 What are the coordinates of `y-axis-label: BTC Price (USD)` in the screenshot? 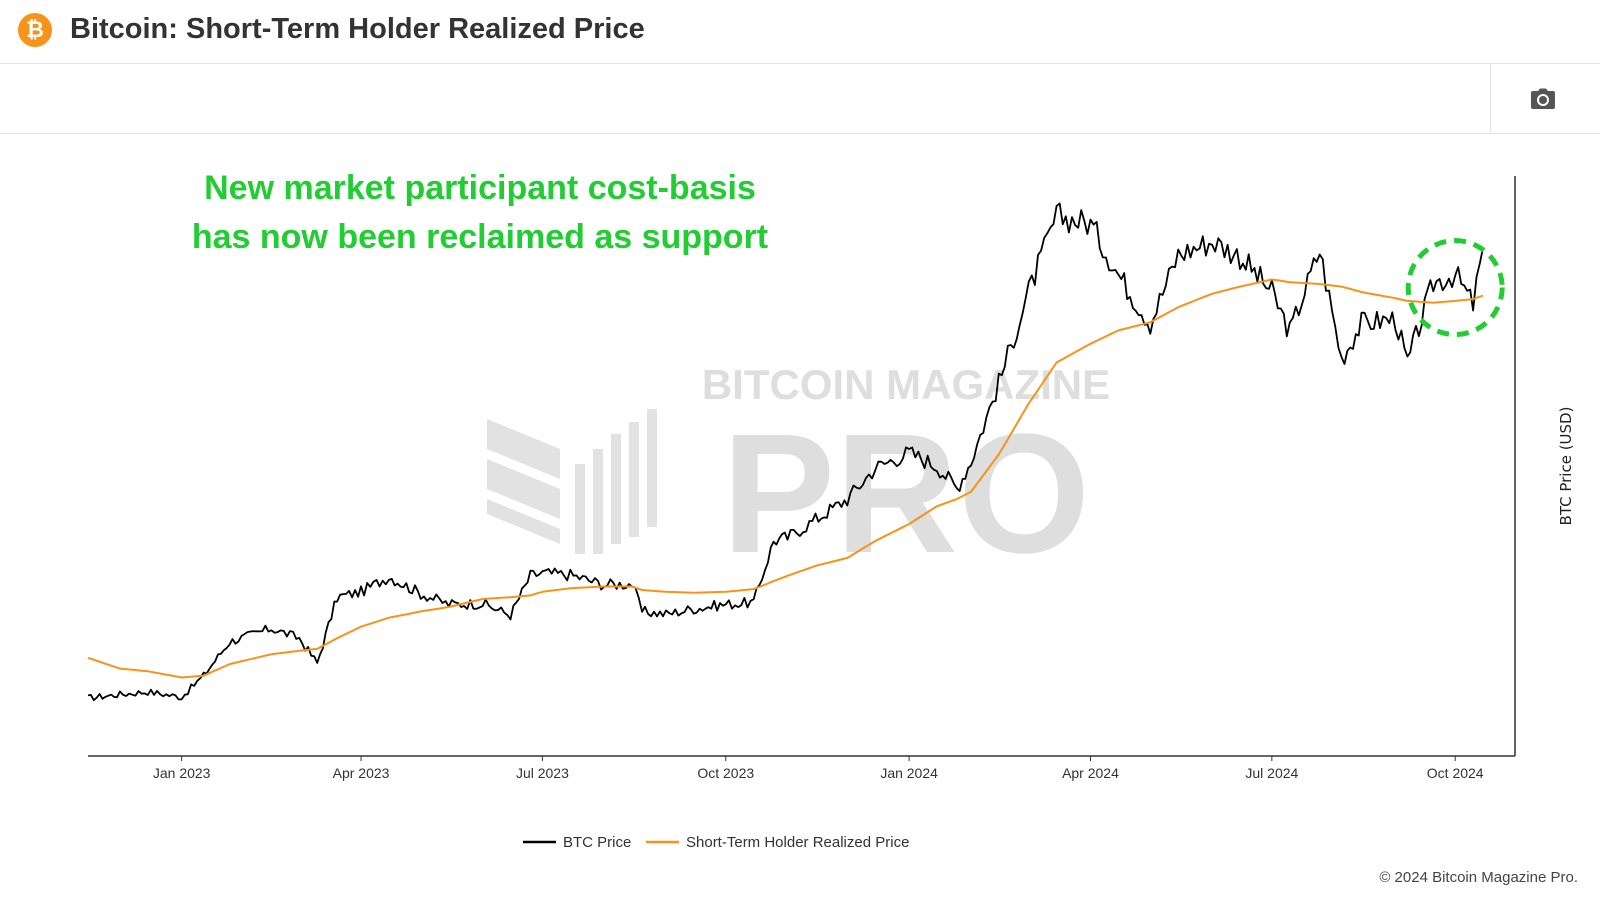 It's located at (1566, 466).